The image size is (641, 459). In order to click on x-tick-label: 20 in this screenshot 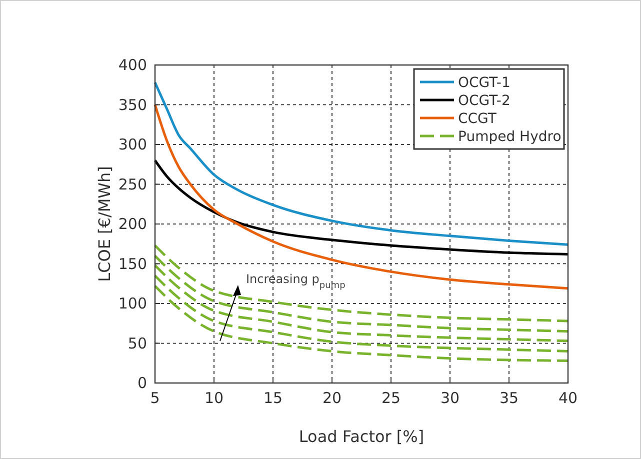, I will do `click(332, 398)`.